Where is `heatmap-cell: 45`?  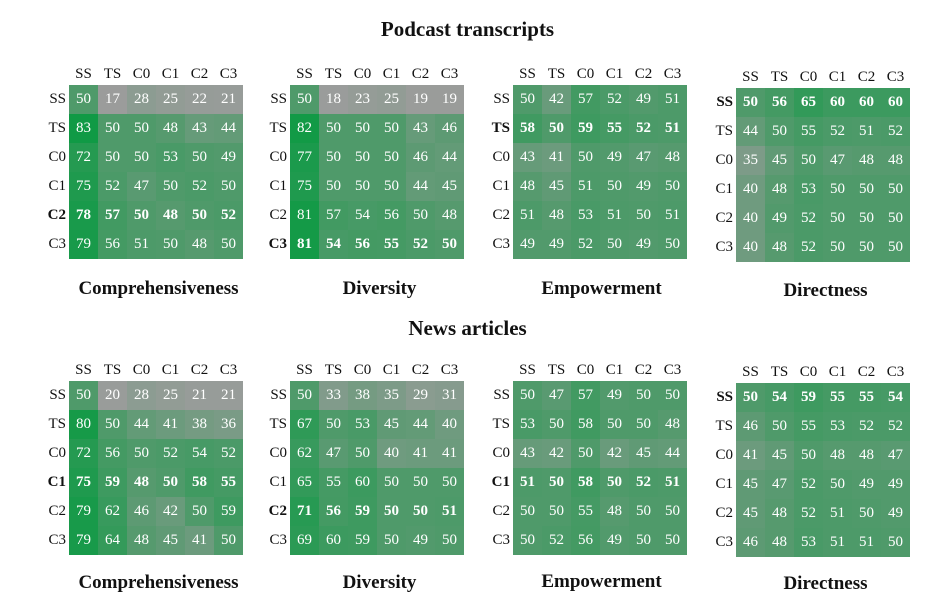
heatmap-cell: 45 is located at coordinates (391, 424).